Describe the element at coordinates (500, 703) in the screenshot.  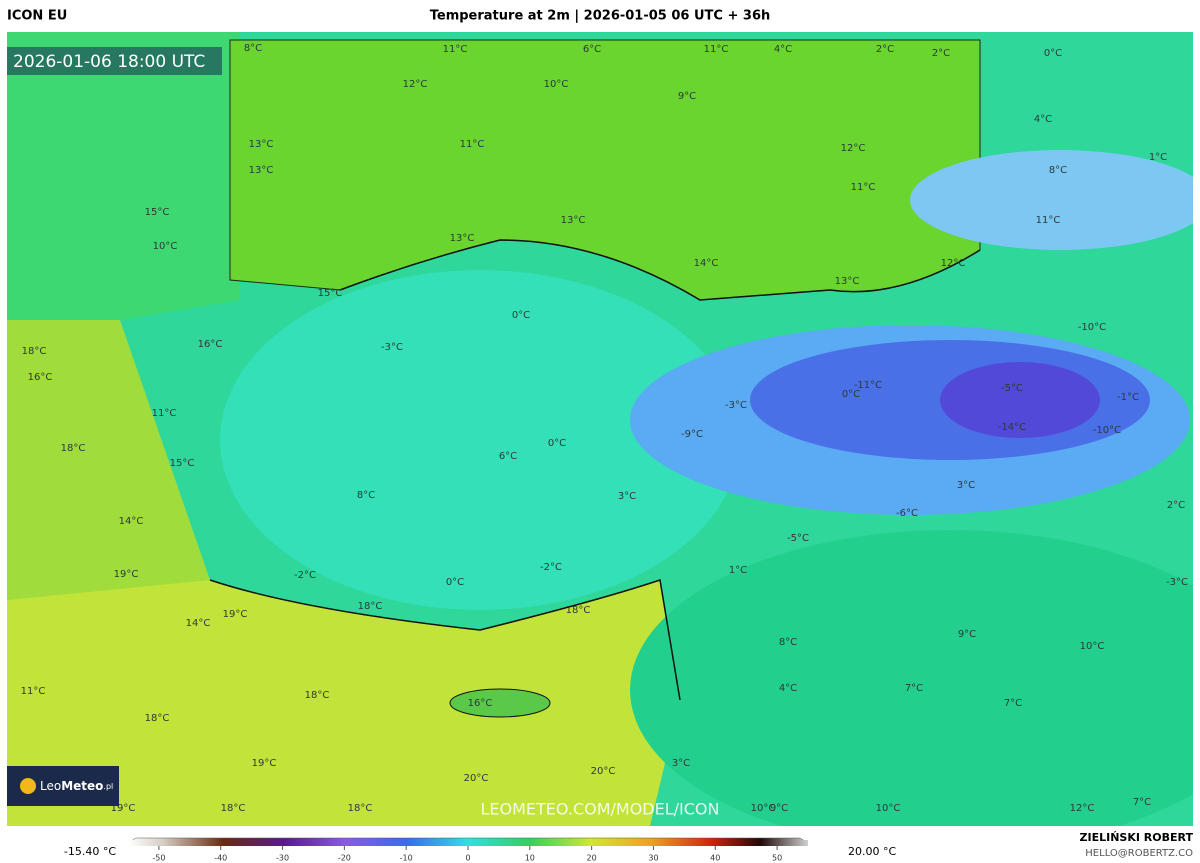
I see `cyprus` at that location.